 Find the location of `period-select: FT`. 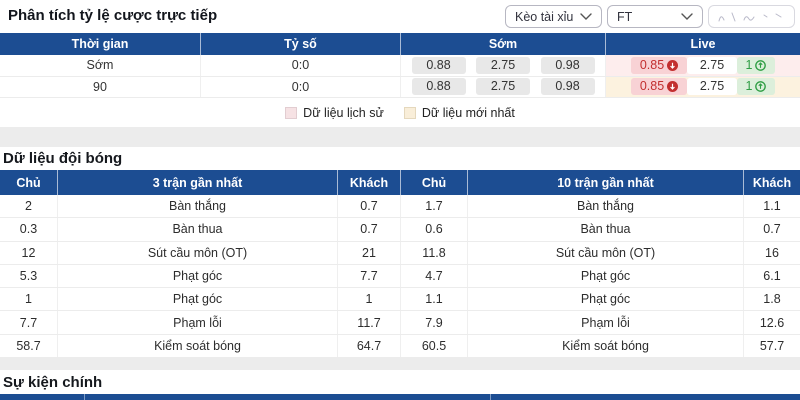

period-select: FT is located at coordinates (655, 16).